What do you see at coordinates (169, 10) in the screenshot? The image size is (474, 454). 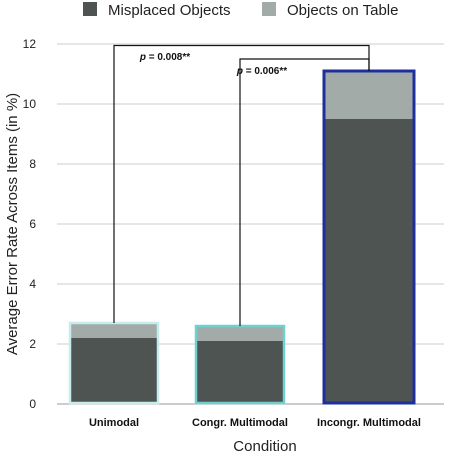 I see `legend-label: Misplaced Objects` at bounding box center [169, 10].